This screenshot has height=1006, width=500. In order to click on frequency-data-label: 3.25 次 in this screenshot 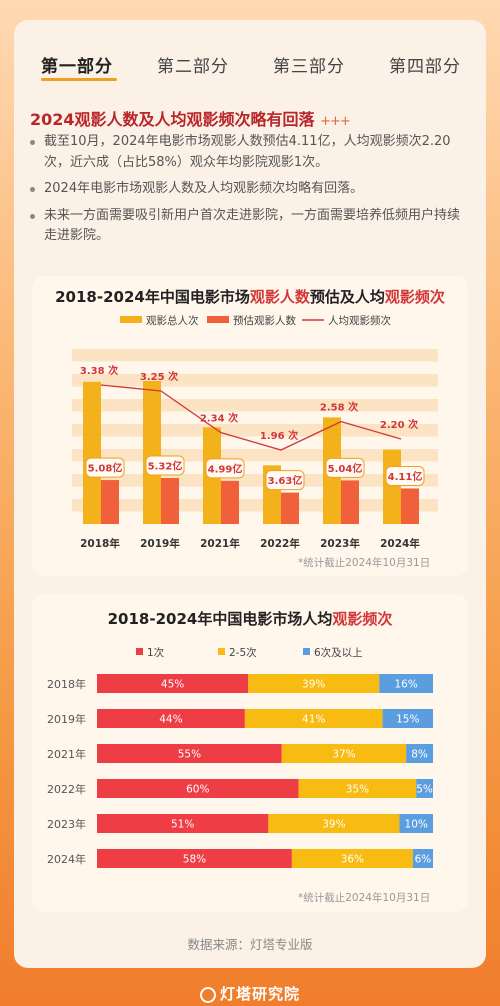, I will do `click(159, 376)`.